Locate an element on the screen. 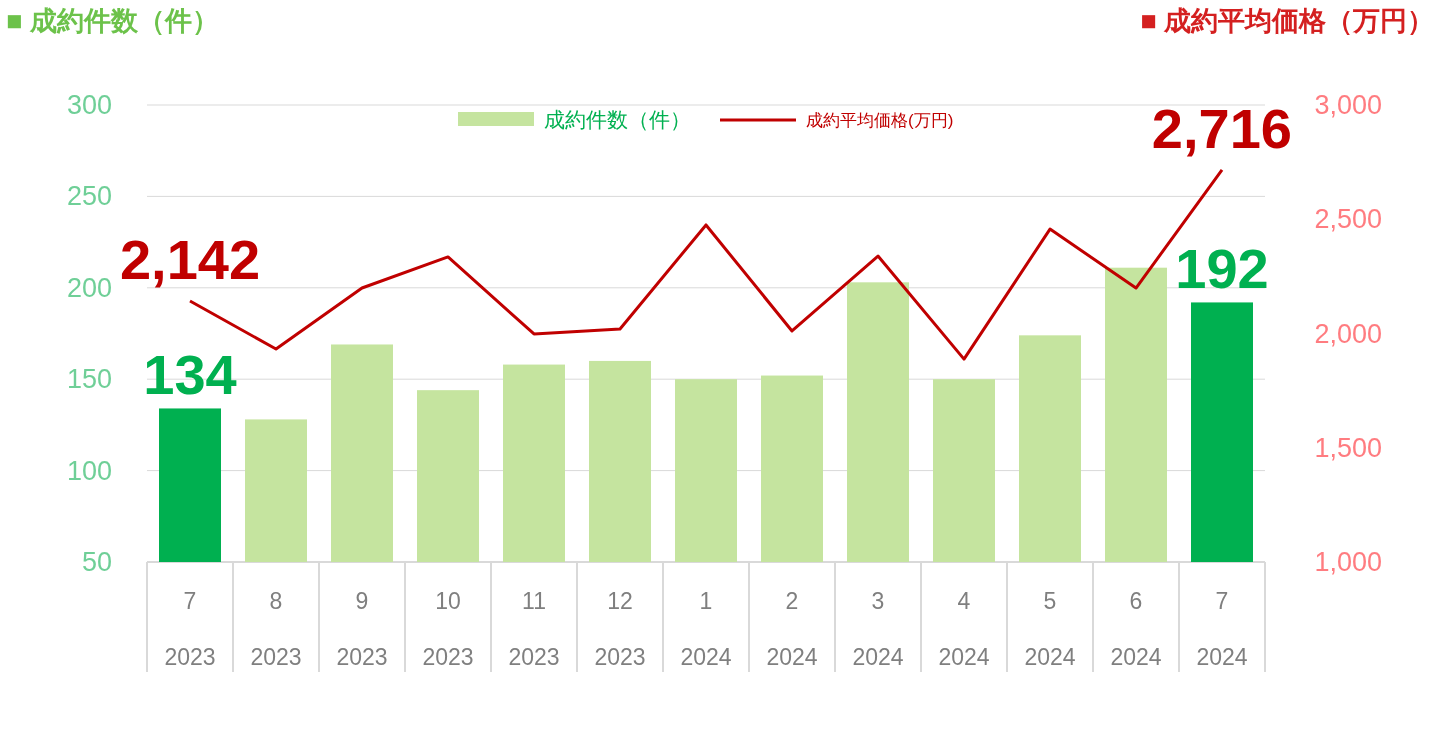 The width and height of the screenshot is (1440, 738). y2-tick-label: 3,000 is located at coordinates (1348, 105).